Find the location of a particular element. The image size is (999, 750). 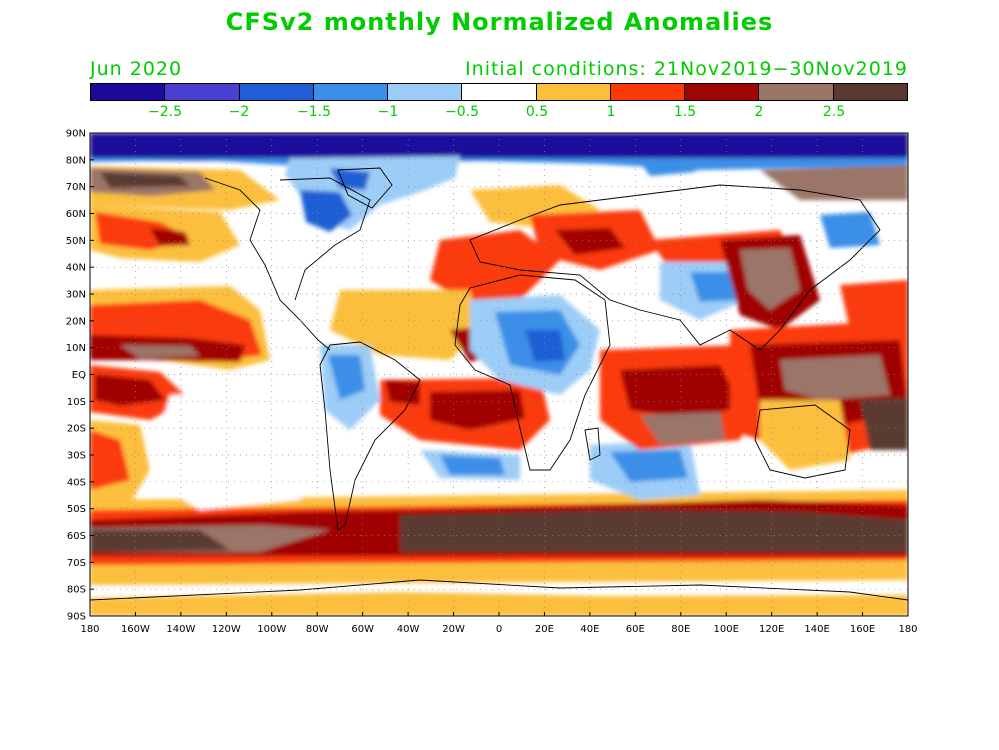

initial-conditions: Initial conditions: 21Nov2019−30Nov2019 is located at coordinates (686, 69).